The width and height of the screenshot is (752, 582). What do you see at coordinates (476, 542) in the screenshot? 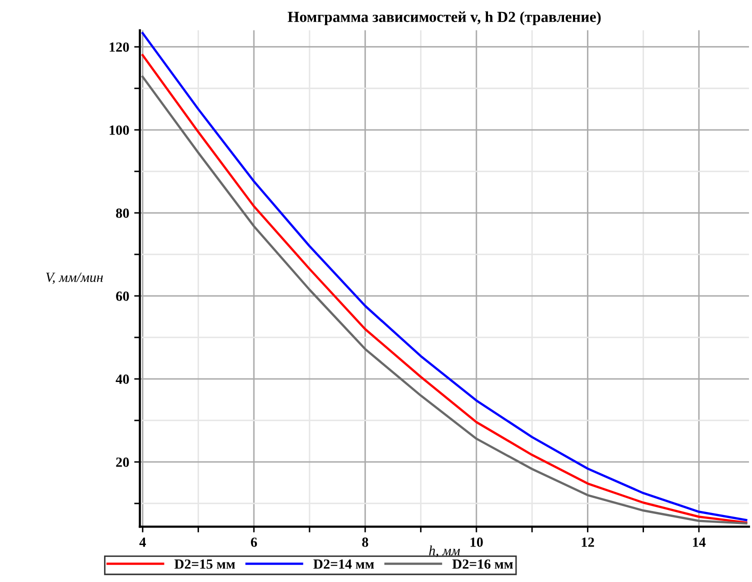
I see `x-tick-label: 10` at bounding box center [476, 542].